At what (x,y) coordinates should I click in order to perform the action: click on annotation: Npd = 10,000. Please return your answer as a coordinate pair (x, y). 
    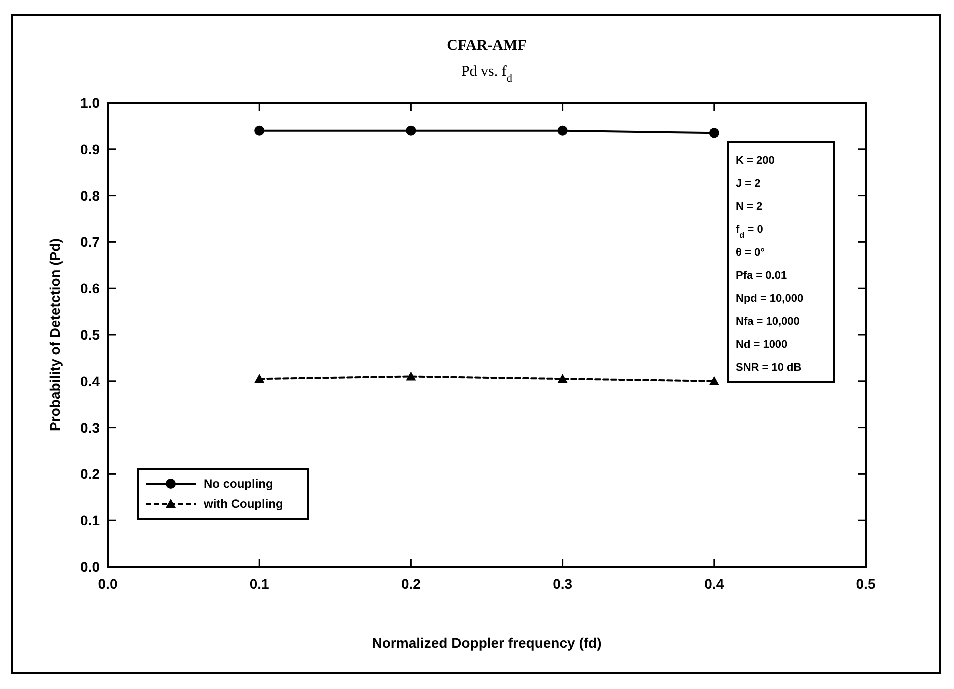
    Looking at the image, I should click on (770, 299).